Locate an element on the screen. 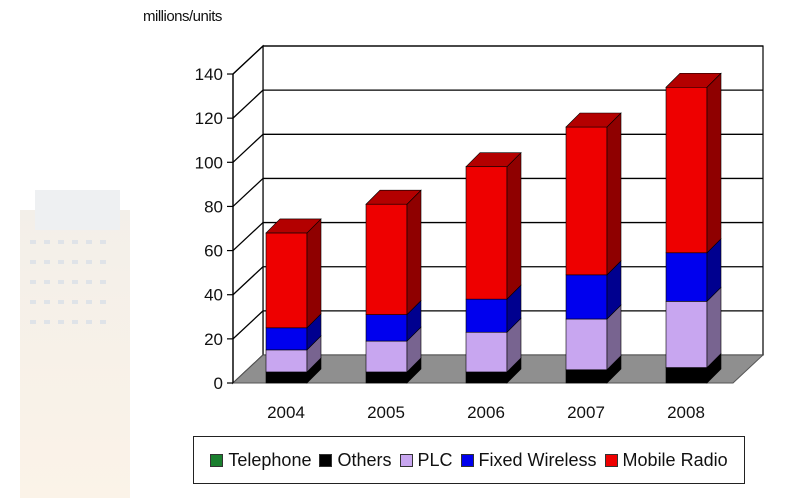  legend-label: Mobile Radio is located at coordinates (675, 459).